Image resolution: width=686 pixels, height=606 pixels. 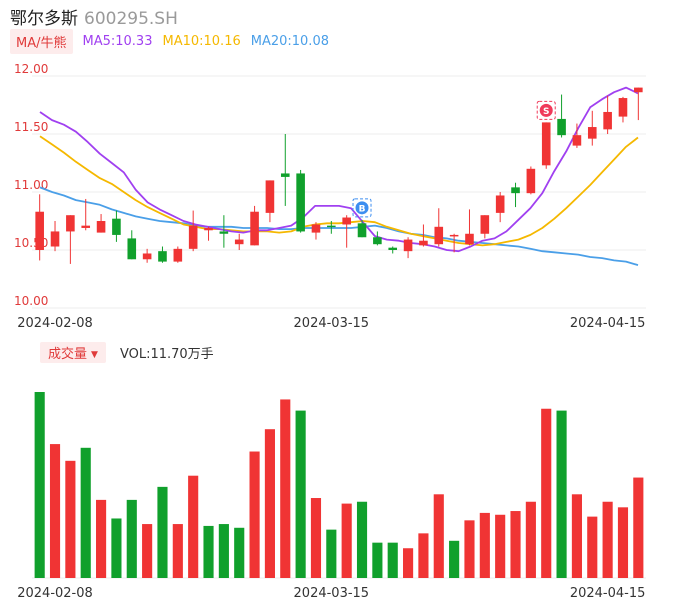 I want to click on price-axis-tick-label: 11.50, so click(x=31, y=127).